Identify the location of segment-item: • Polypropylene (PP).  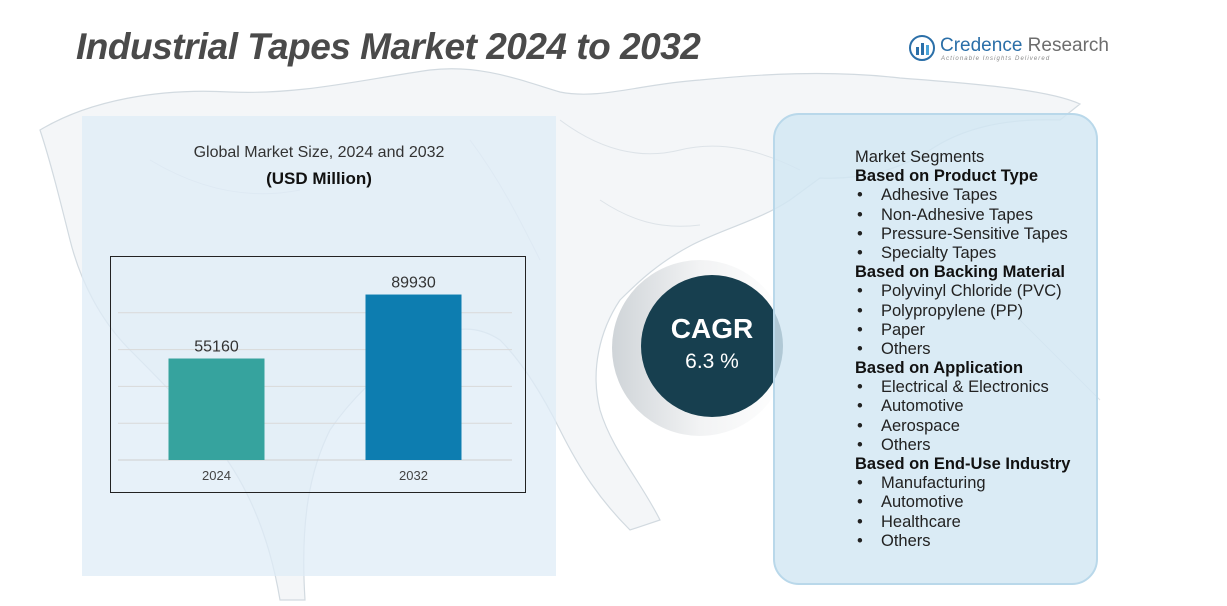
(975, 311).